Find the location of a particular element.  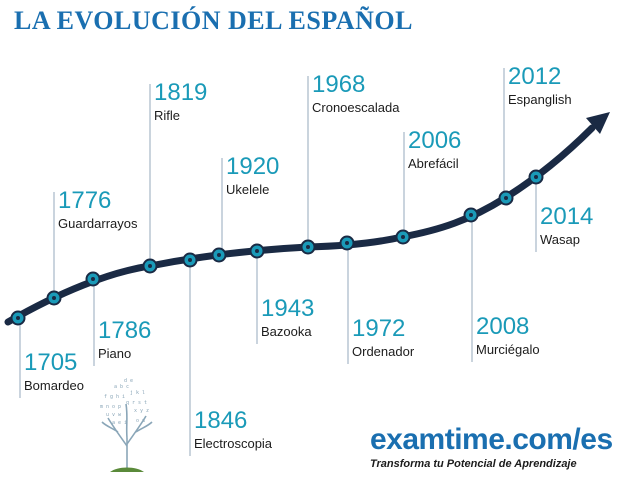

timeline-event: 1972 Ordenador is located at coordinates (383, 338).